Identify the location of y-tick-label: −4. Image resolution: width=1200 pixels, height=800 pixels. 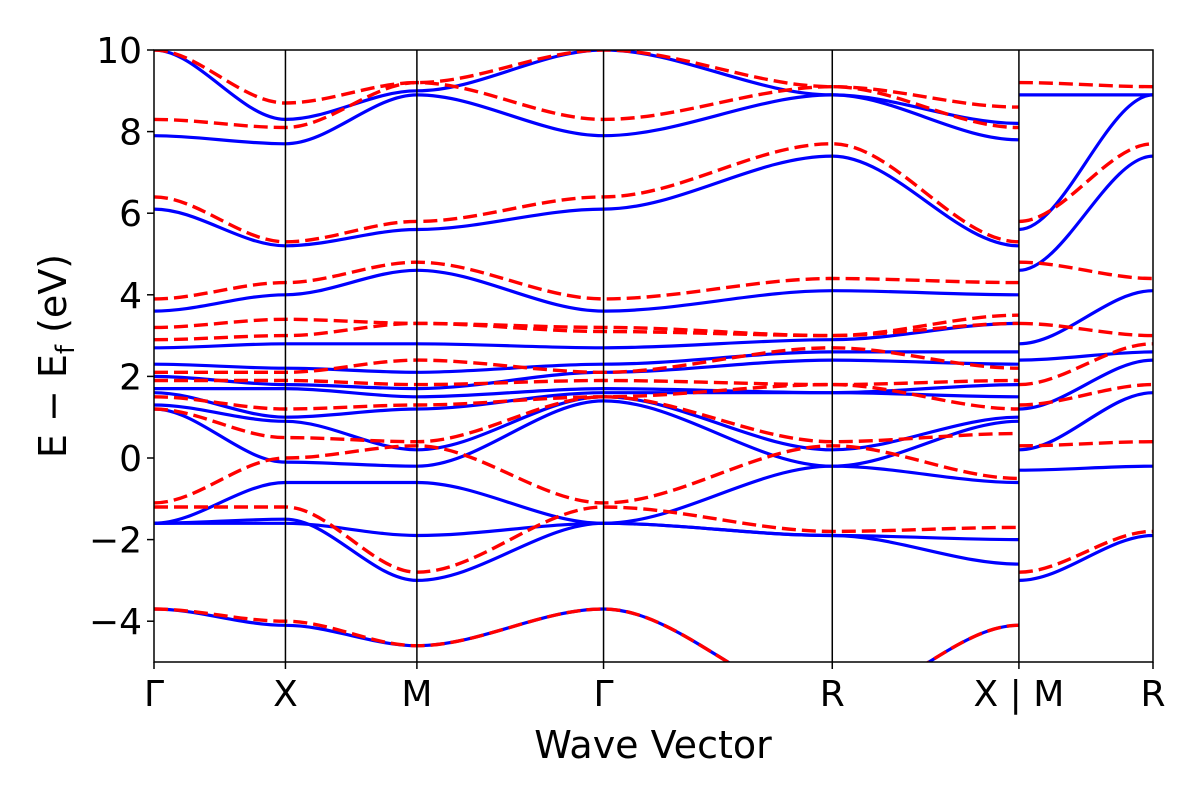
(115, 622).